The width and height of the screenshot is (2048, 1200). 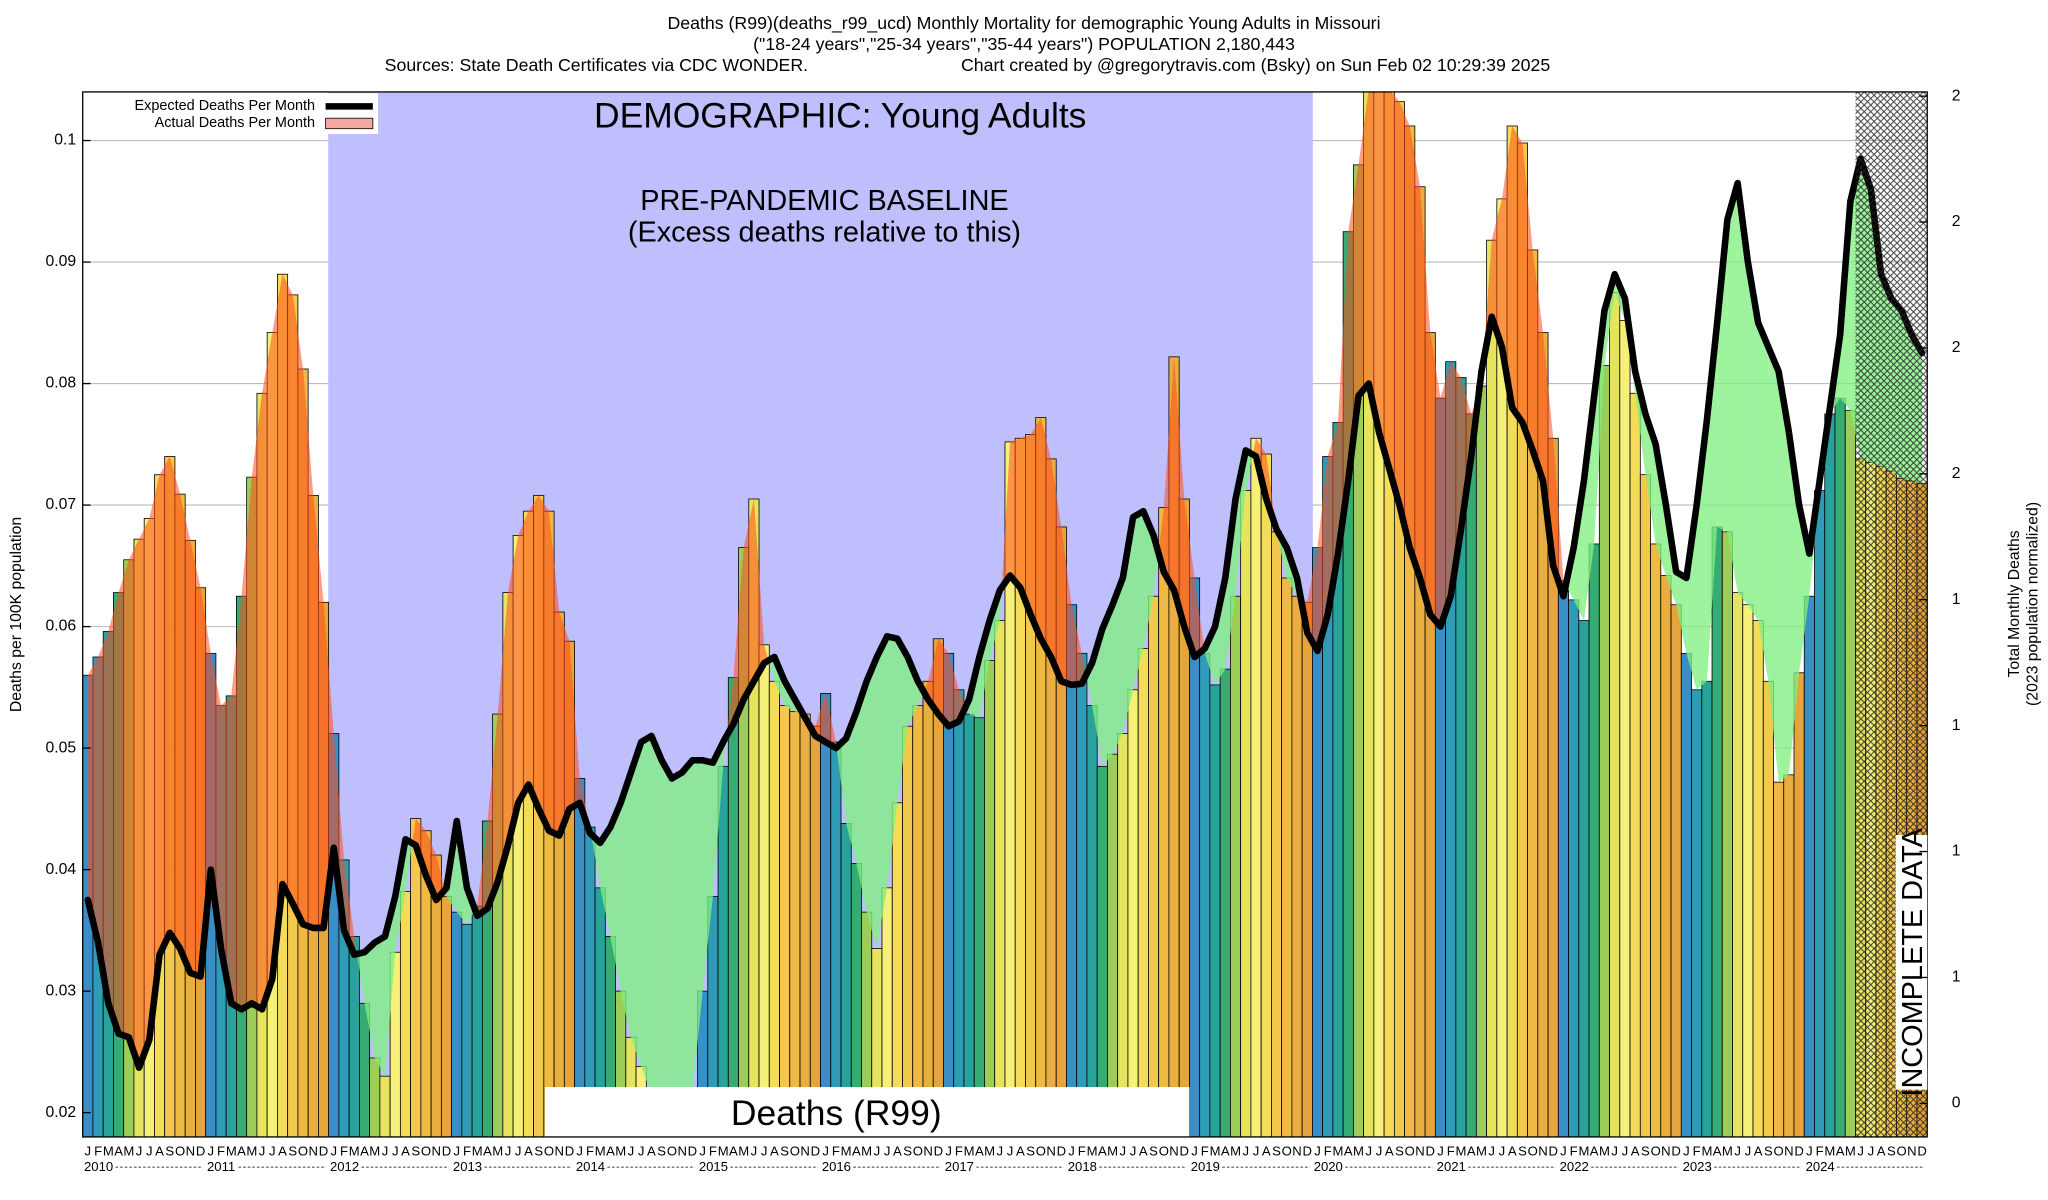 I want to click on y-axis-label: Deaths per 100K population, so click(x=16, y=614).